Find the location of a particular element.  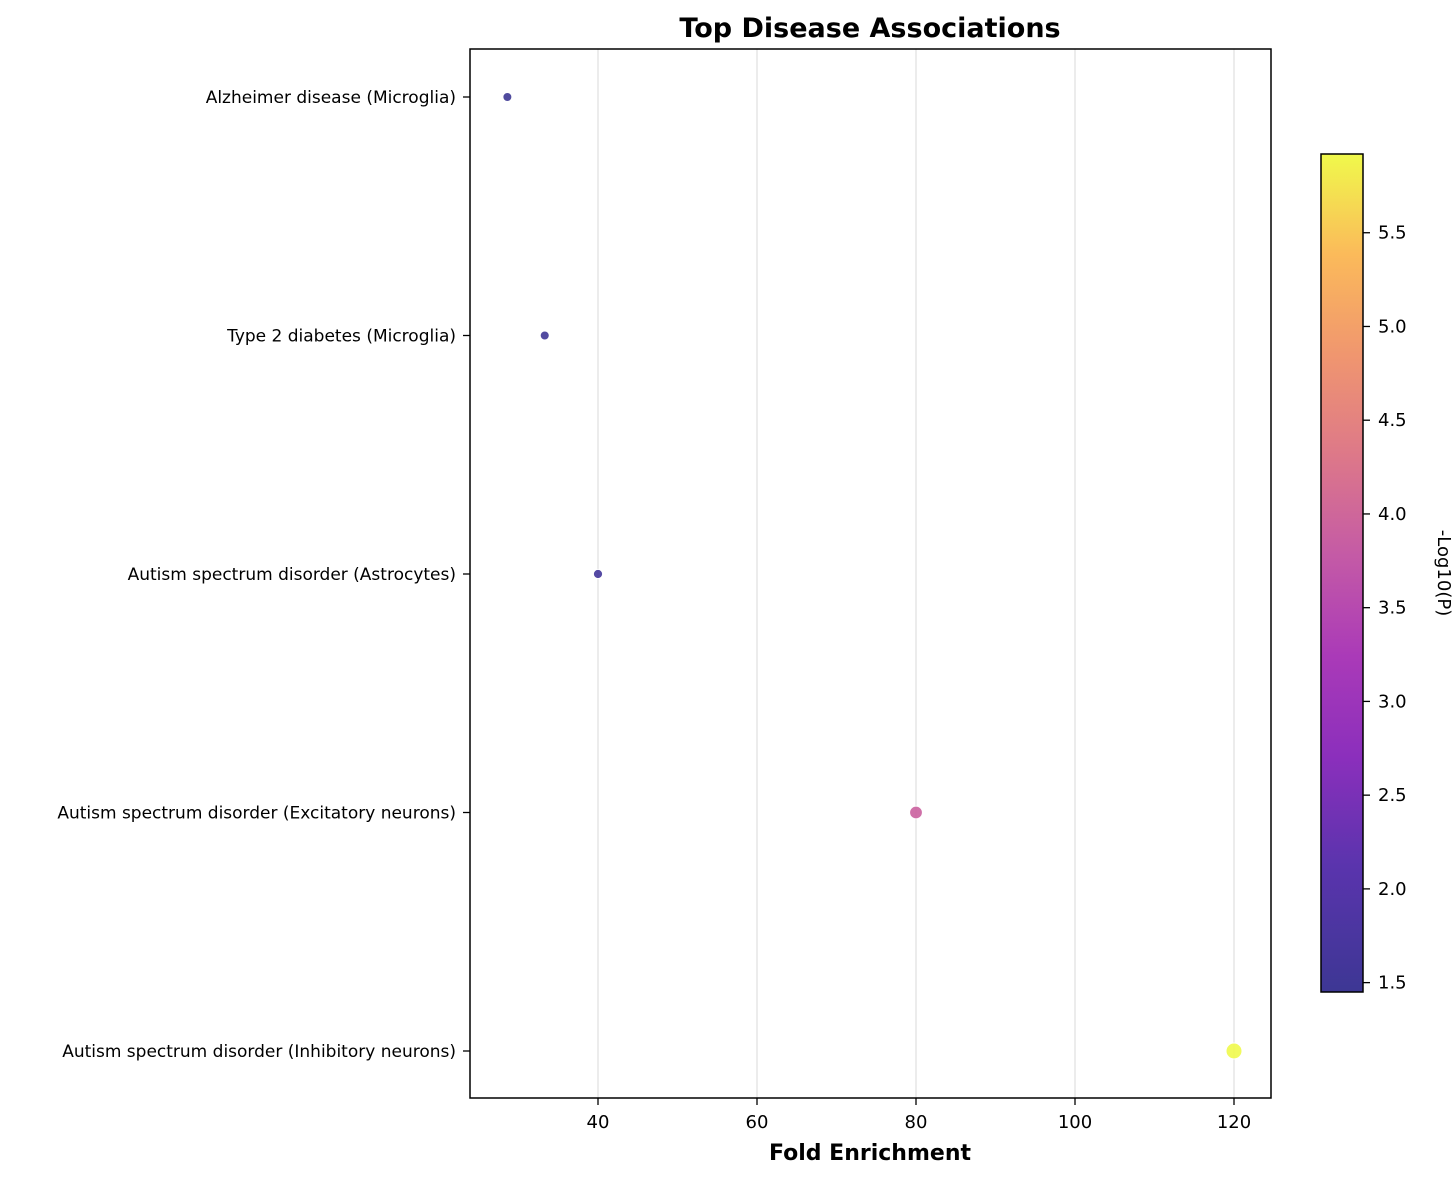

colorbar-tick-label: 1.5 is located at coordinates (1392, 983).